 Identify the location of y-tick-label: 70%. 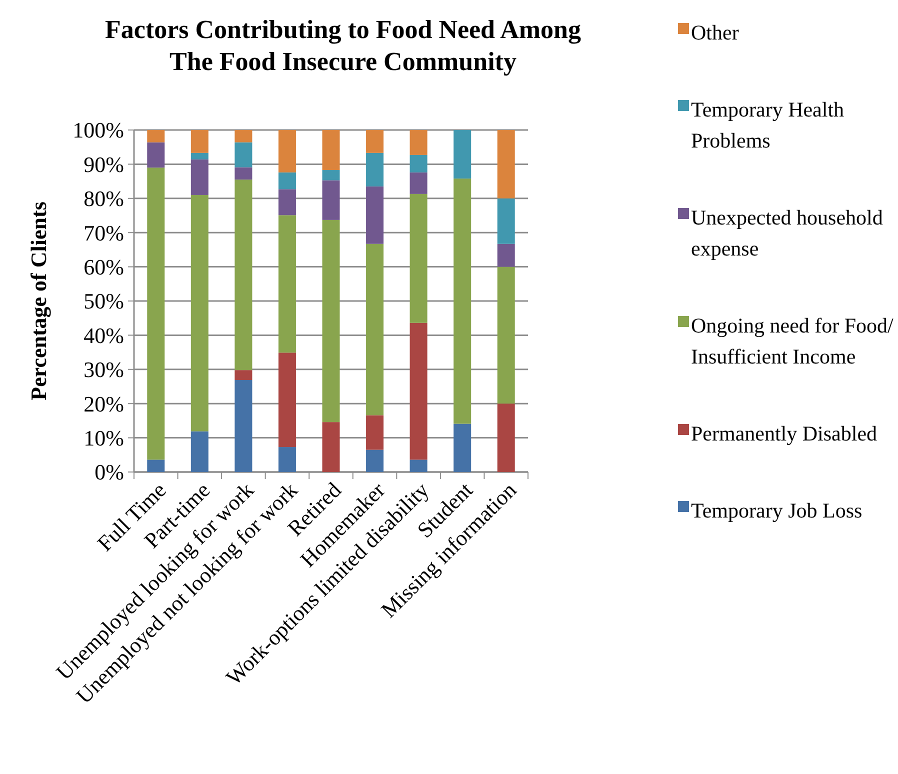
(104, 233).